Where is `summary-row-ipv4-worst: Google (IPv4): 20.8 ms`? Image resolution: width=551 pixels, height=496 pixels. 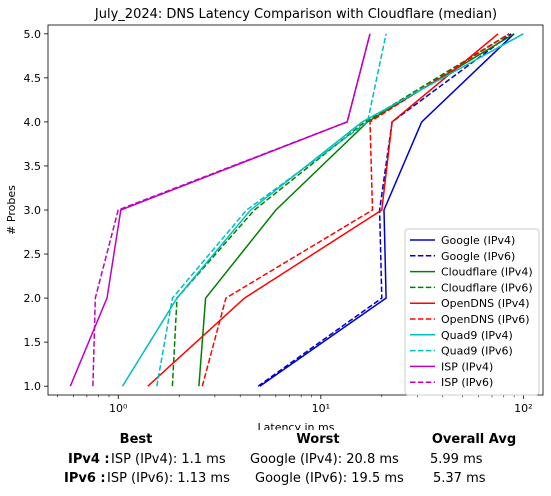
summary-row-ipv4-worst: Google (IPv4): 20.8 ms is located at coordinates (324, 459).